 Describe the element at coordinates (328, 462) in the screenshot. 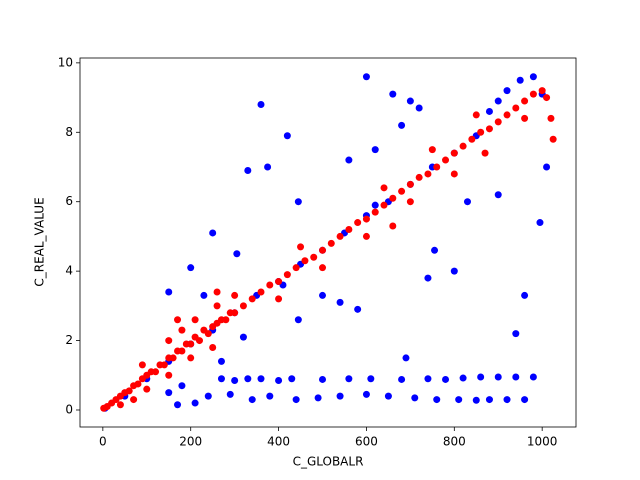

I see `x-axis-label: C_GLOBALR` at that location.